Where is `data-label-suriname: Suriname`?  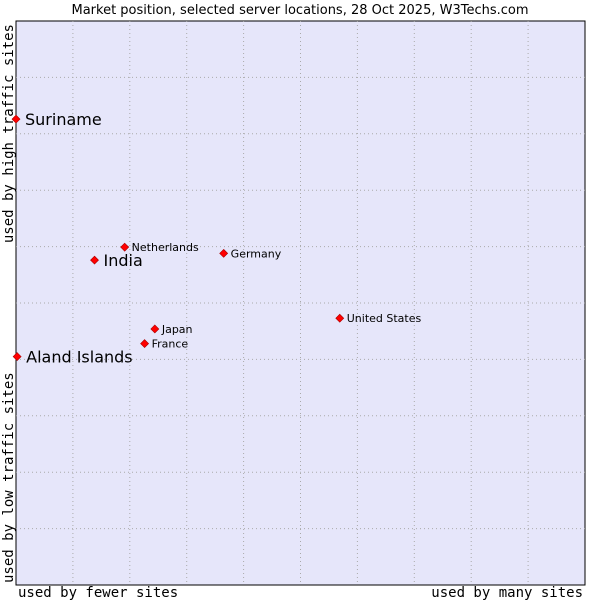 data-label-suriname: Suriname is located at coordinates (63, 119).